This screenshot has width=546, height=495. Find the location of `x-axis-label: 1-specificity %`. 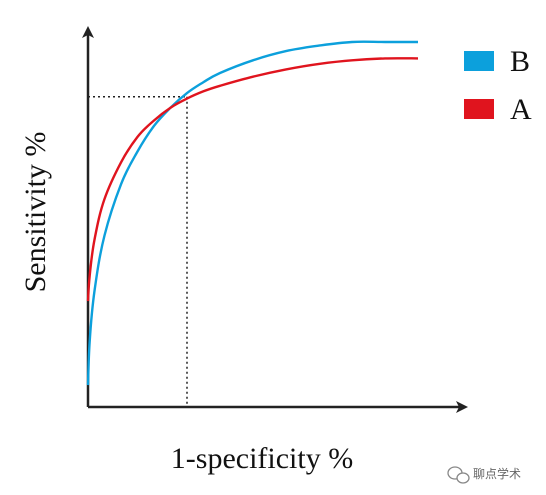

x-axis-label: 1-specificity % is located at coordinates (262, 458).